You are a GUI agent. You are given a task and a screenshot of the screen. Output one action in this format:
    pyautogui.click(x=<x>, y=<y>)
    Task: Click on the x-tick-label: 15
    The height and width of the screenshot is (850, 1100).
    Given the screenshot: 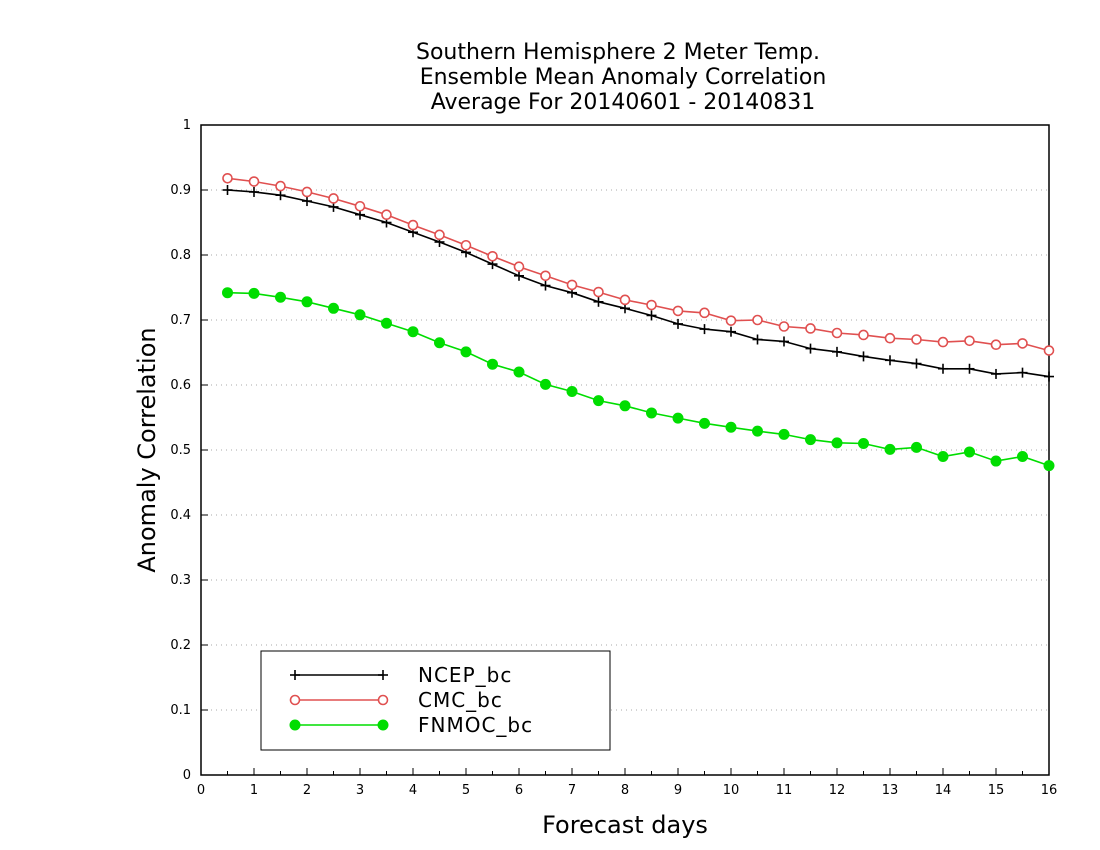 What is the action you would take?
    pyautogui.click(x=996, y=790)
    